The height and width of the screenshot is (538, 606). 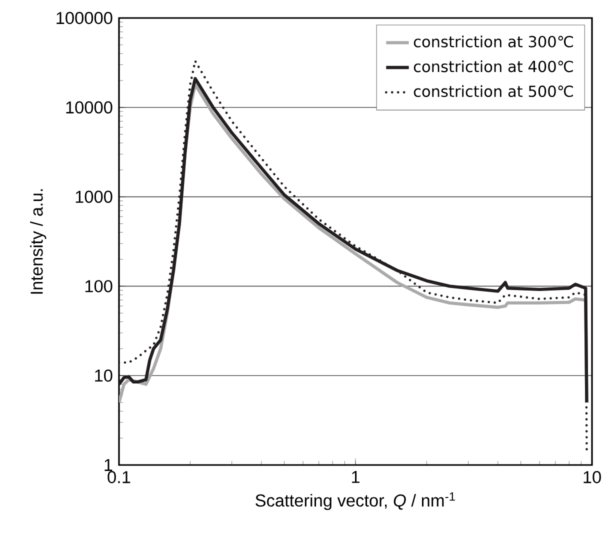 I want to click on x-tick-label: 10, so click(x=592, y=477).